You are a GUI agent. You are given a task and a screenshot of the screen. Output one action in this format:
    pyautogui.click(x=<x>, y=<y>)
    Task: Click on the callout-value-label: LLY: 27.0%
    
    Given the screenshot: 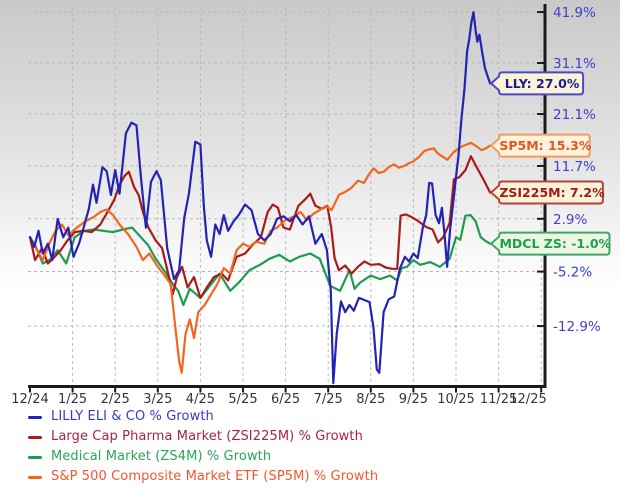 What is the action you would take?
    pyautogui.click(x=542, y=83)
    